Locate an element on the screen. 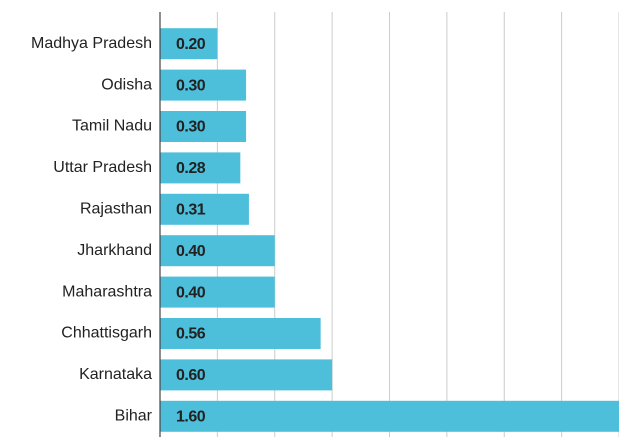 Image resolution: width=619 pixels, height=440 pixels. category-label: Maharashtra is located at coordinates (107, 291).